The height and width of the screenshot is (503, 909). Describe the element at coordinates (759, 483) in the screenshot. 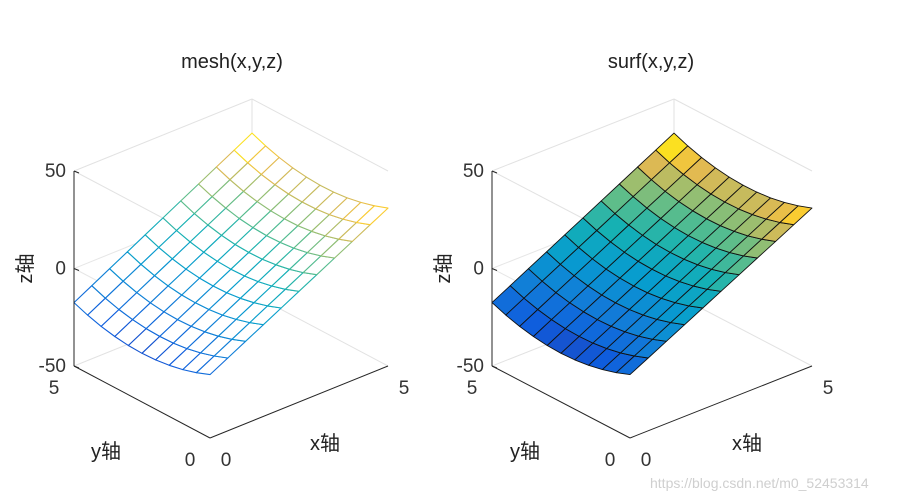

I see `watermark: https://blog.csdn.net/m0_52453314` at that location.